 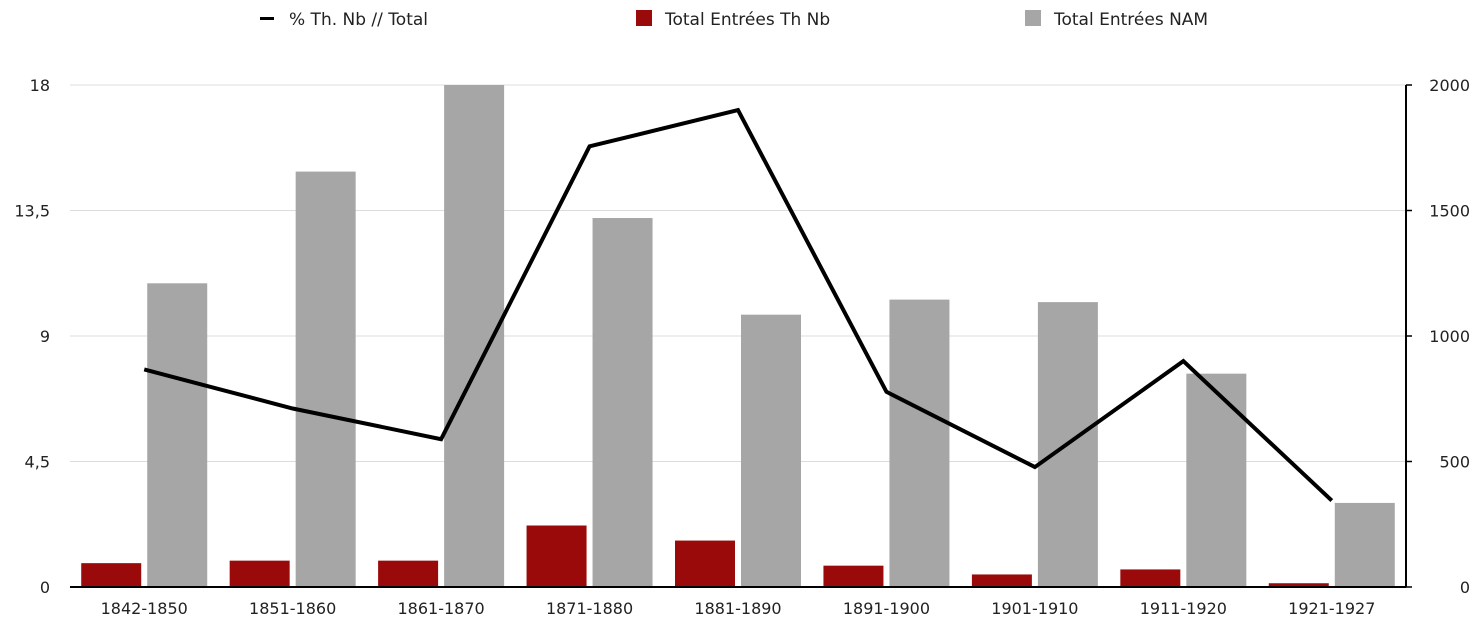 What do you see at coordinates (32, 211) in the screenshot?
I see `y-left-tick-label: 13,5` at bounding box center [32, 211].